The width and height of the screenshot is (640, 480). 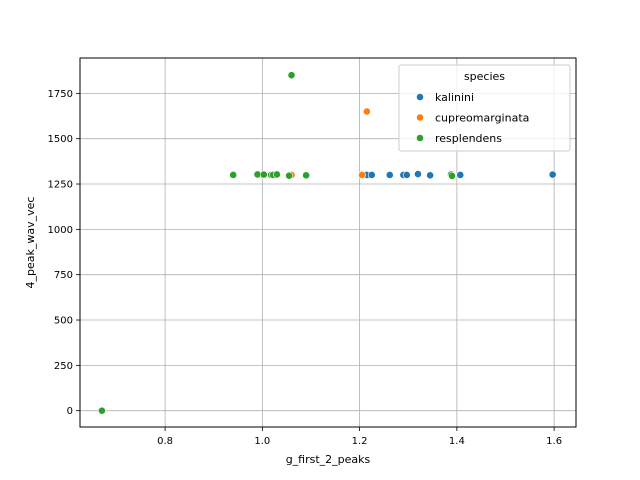 I want to click on legend-label-resplendens: resplendens, so click(x=468, y=138).